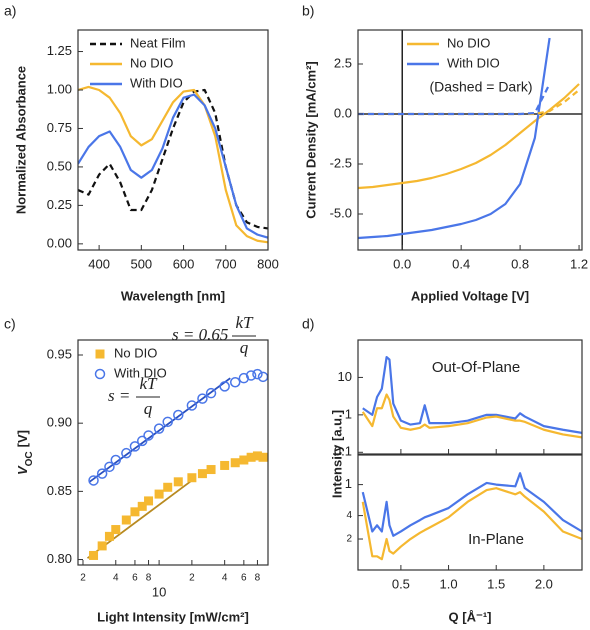  I want to click on y-tick-label: -5.0, so click(341, 212).